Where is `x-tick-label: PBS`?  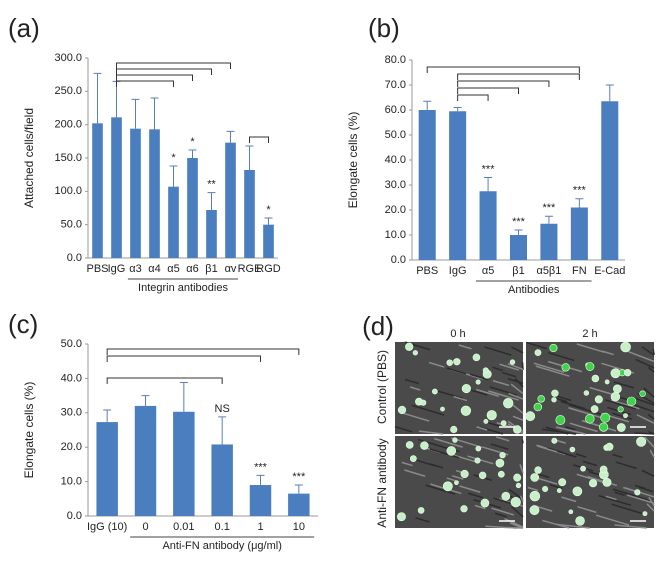 x-tick-label: PBS is located at coordinates (427, 271).